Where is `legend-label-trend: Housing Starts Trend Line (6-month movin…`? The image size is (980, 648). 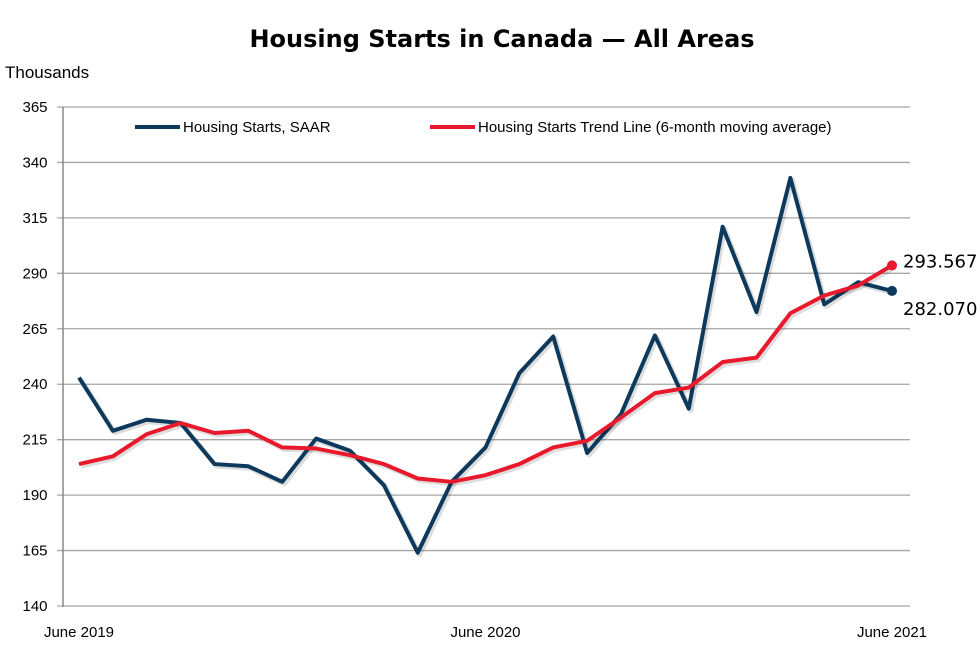
legend-label-trend: Housing Starts Trend Line (6-month movin… is located at coordinates (655, 127).